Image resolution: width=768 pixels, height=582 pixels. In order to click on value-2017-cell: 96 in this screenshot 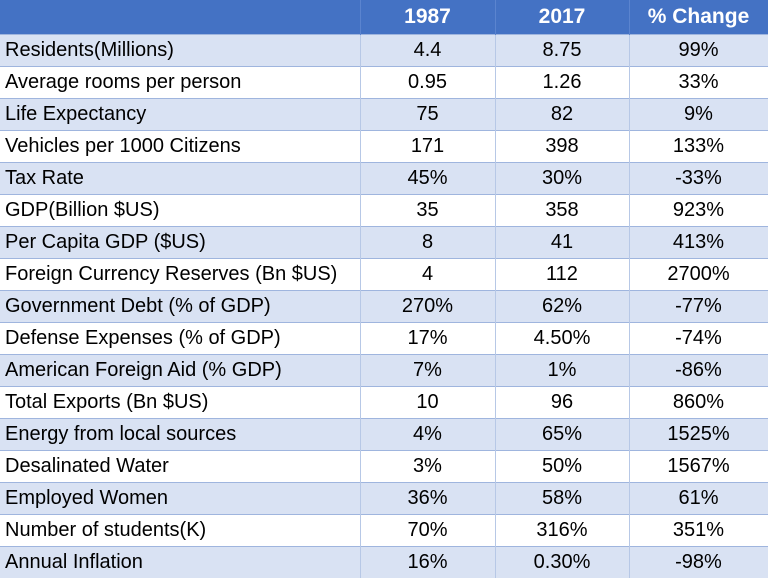, I will do `click(562, 401)`.